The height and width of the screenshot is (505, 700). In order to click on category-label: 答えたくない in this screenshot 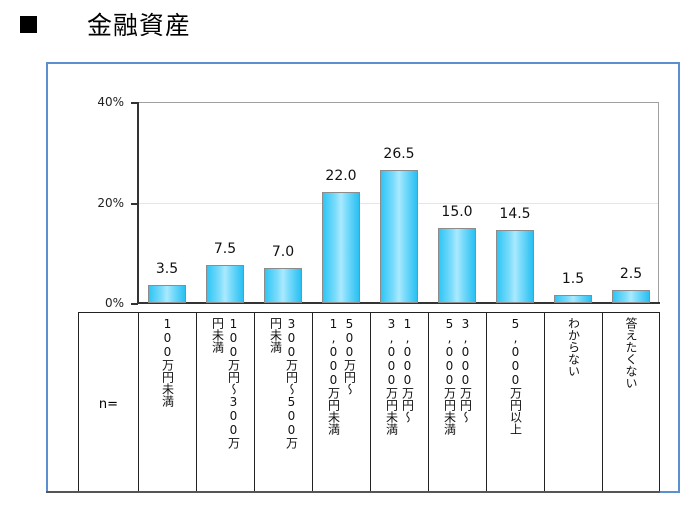, I will do `click(631, 353)`.